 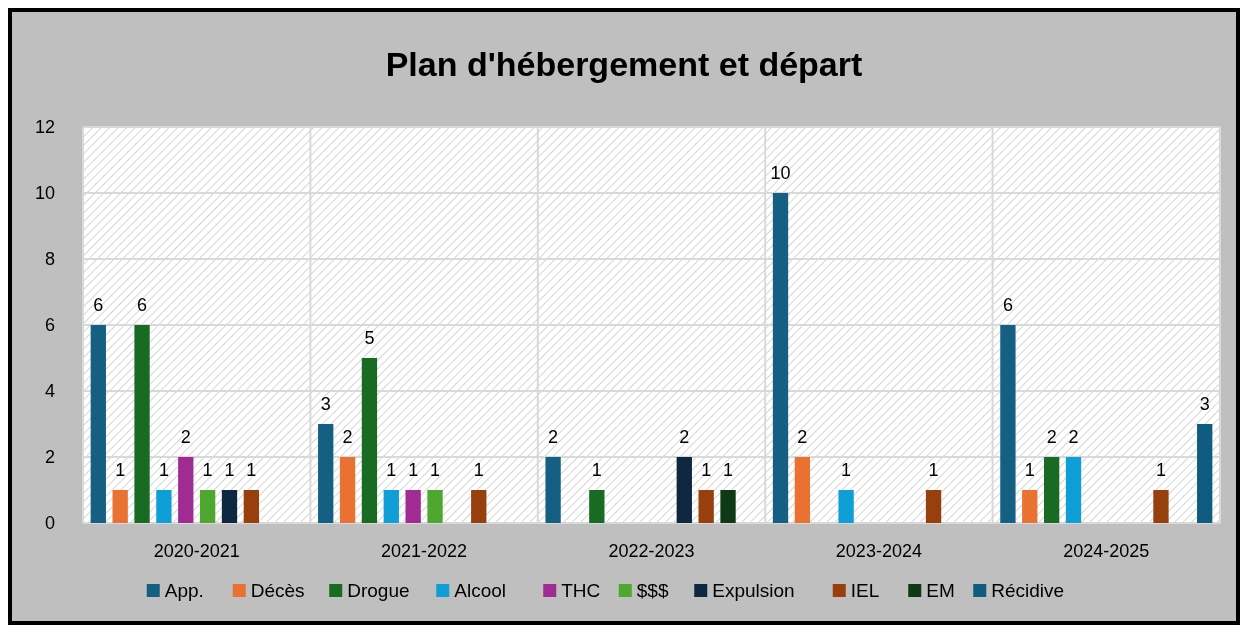 What do you see at coordinates (878, 551) in the screenshot?
I see `x-tick-label: 2023-2024` at bounding box center [878, 551].